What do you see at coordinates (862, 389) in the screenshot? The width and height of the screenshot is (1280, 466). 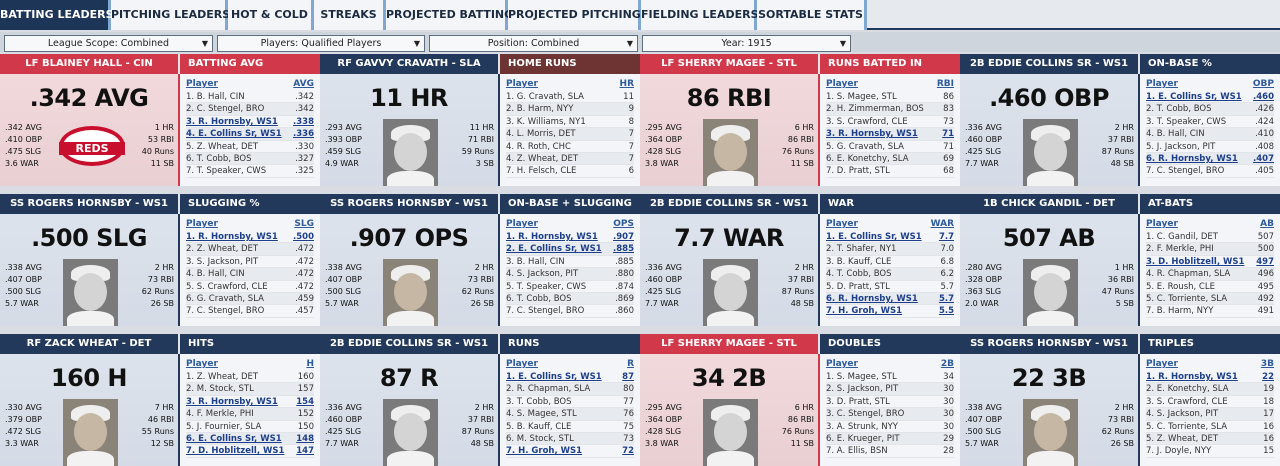 I see `leader-name: 2. S. Jackson, PIT` at bounding box center [862, 389].